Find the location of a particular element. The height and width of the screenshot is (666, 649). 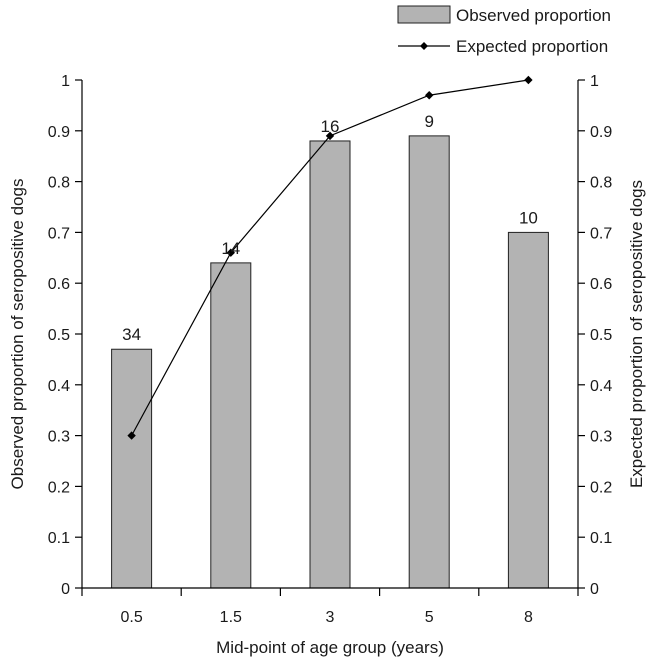

legend-marker-expected is located at coordinates (424, 46).